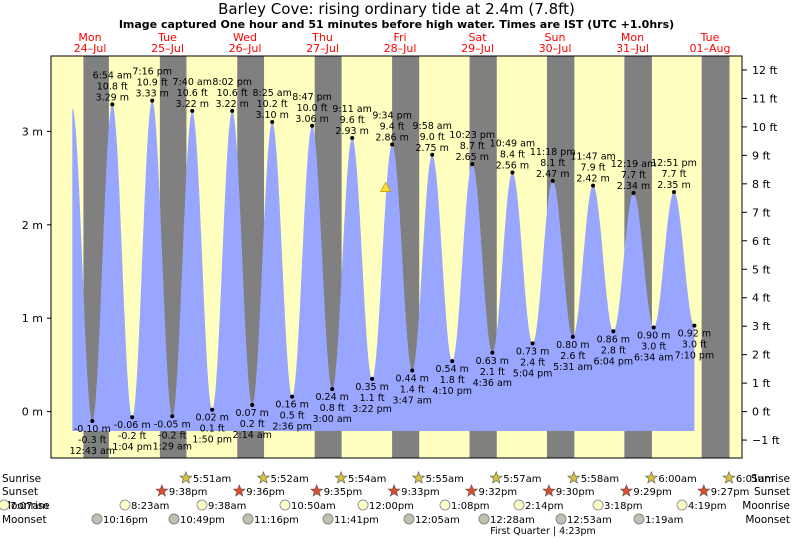 The width and height of the screenshot is (793, 538). I want to click on moonrise-time: 8:23am, so click(150, 506).